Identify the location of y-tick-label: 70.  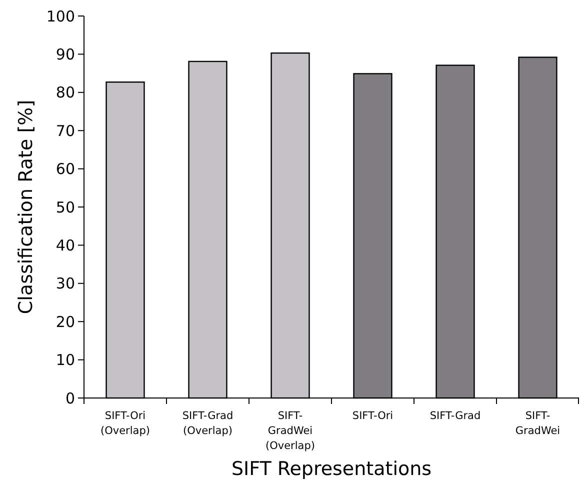
(65, 131).